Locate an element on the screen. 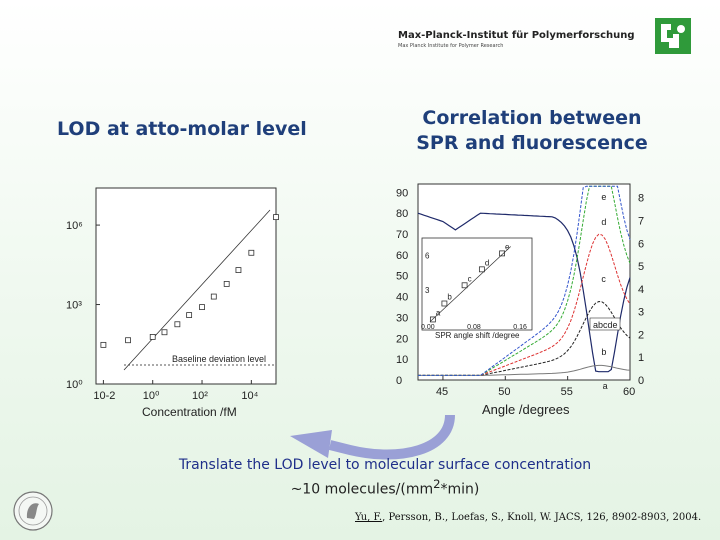 This screenshot has width=720, height=540. spr-left-tick-label: 10 is located at coordinates (402, 360).